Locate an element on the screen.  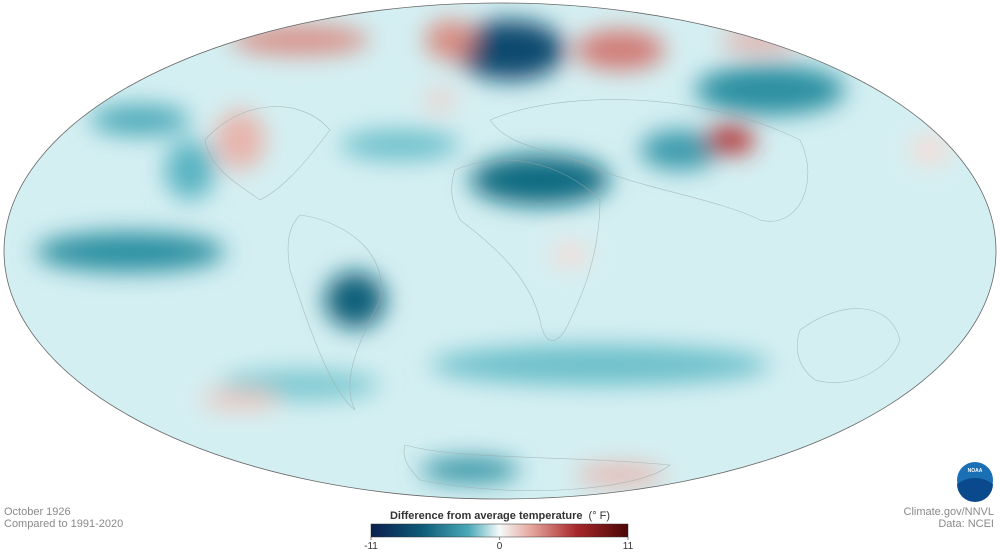
source-credit: Climate.gov/NNVL is located at coordinates (949, 512).